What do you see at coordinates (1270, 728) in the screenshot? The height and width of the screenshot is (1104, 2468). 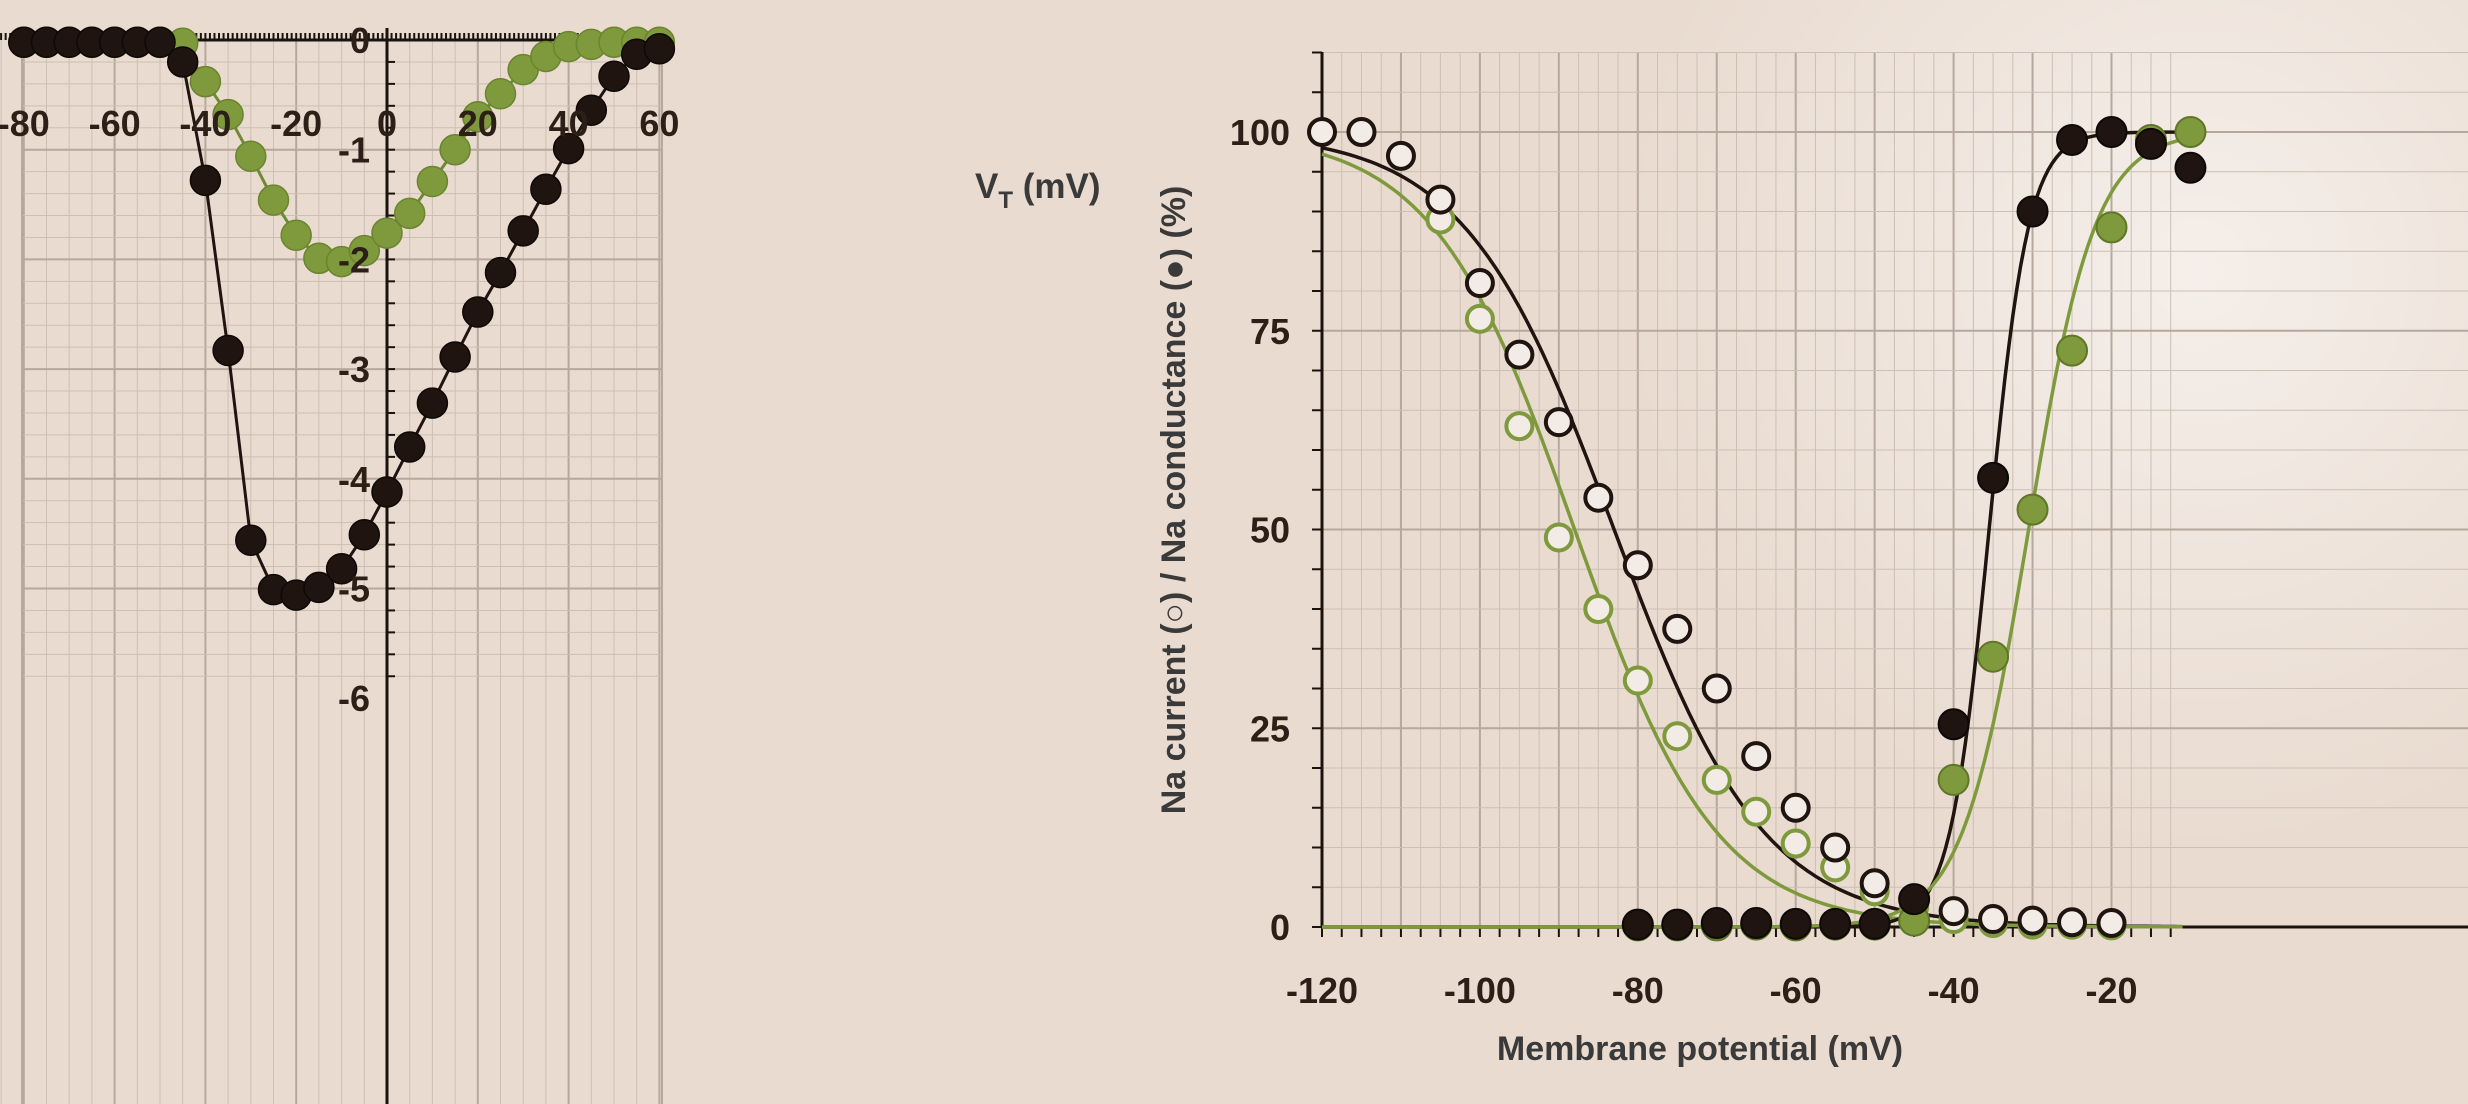 I see `right-y-tick-label: 25` at bounding box center [1270, 728].